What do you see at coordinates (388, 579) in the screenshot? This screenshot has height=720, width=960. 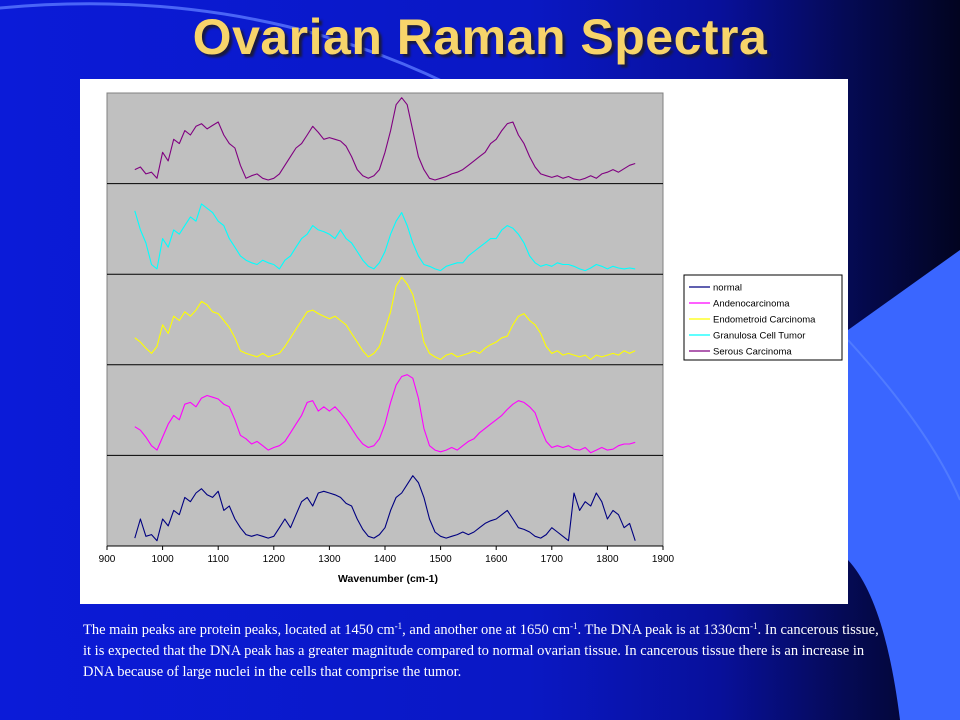 I see `x-axis-label: Wavenumber (cm-1)` at bounding box center [388, 579].